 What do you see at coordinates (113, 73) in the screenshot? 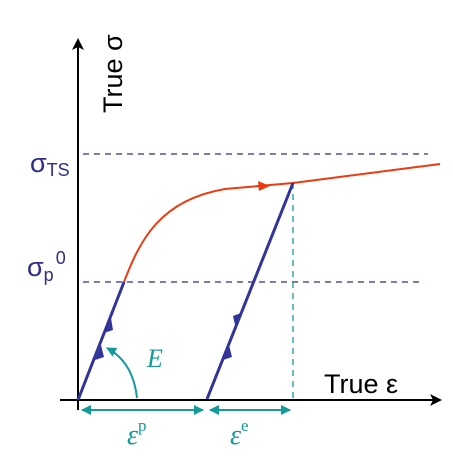
I see `y-axis-title: True σ` at bounding box center [113, 73].